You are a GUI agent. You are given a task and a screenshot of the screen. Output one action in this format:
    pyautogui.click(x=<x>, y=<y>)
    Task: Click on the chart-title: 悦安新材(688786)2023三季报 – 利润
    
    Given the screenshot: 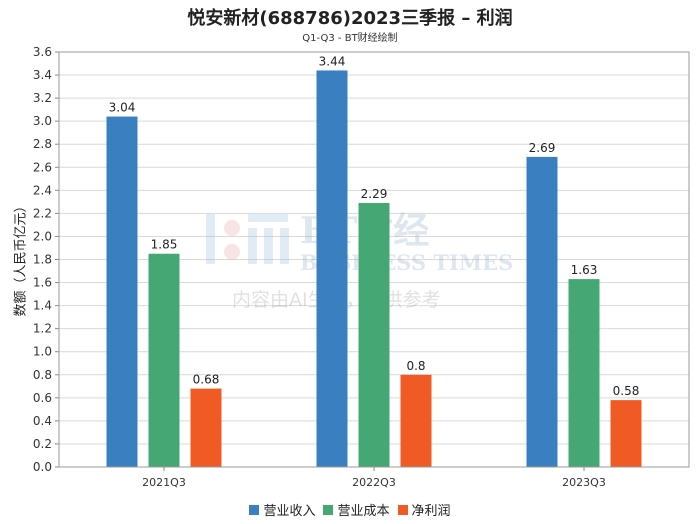 What is the action you would take?
    pyautogui.click(x=350, y=18)
    